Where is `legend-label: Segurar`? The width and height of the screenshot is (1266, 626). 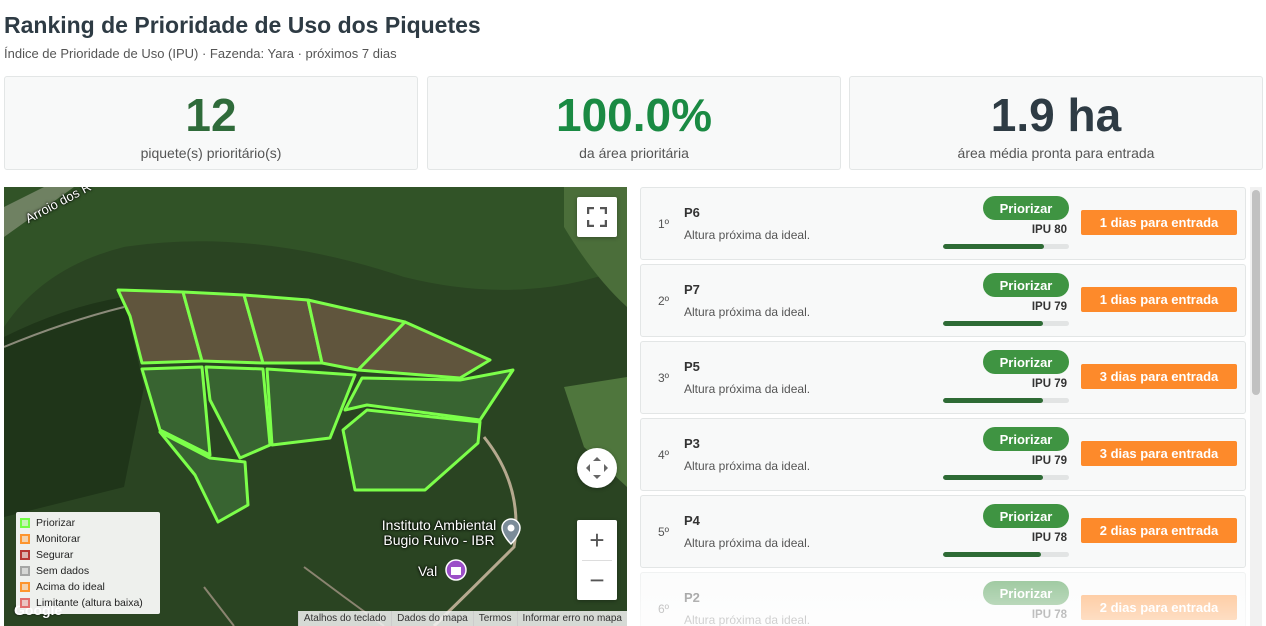 legend-label: Segurar is located at coordinates (55, 555).